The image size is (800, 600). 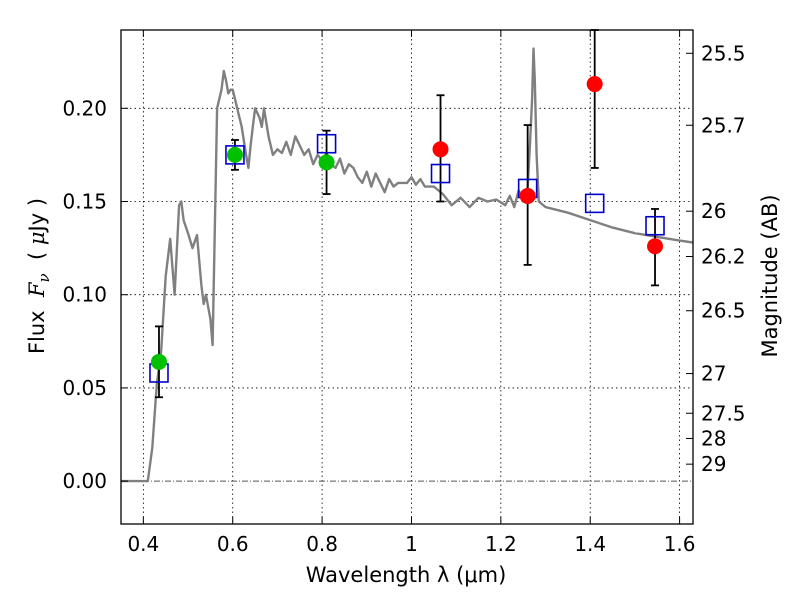 What do you see at coordinates (723, 125) in the screenshot?
I see `right-tick-label: 25.7` at bounding box center [723, 125].